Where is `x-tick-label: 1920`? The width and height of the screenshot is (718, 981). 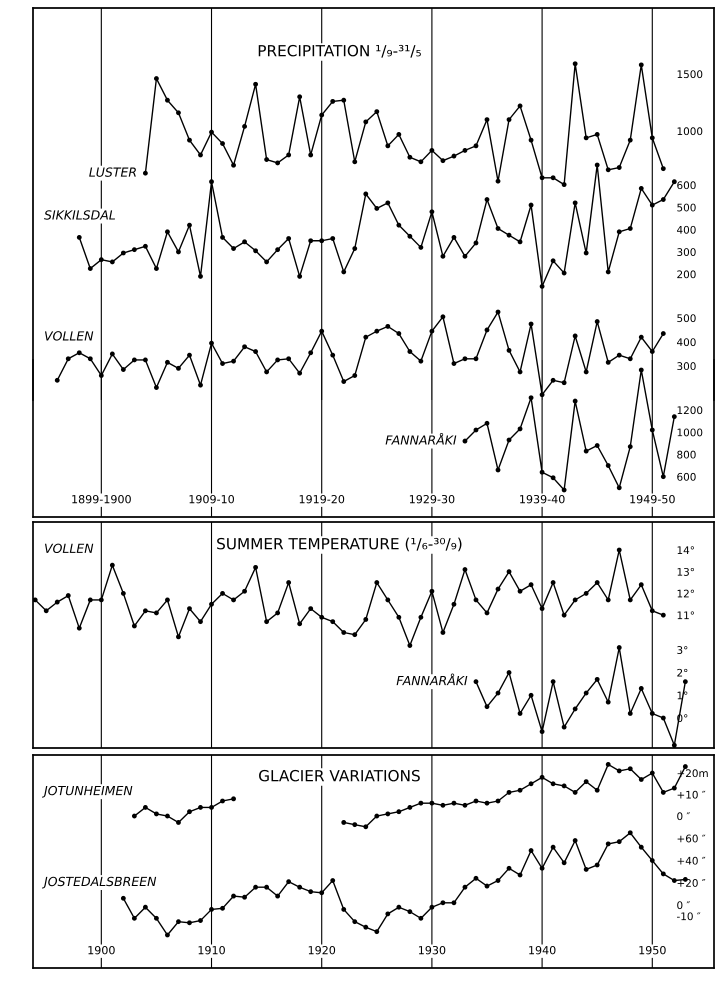 x-tick-label: 1920 is located at coordinates (322, 950).